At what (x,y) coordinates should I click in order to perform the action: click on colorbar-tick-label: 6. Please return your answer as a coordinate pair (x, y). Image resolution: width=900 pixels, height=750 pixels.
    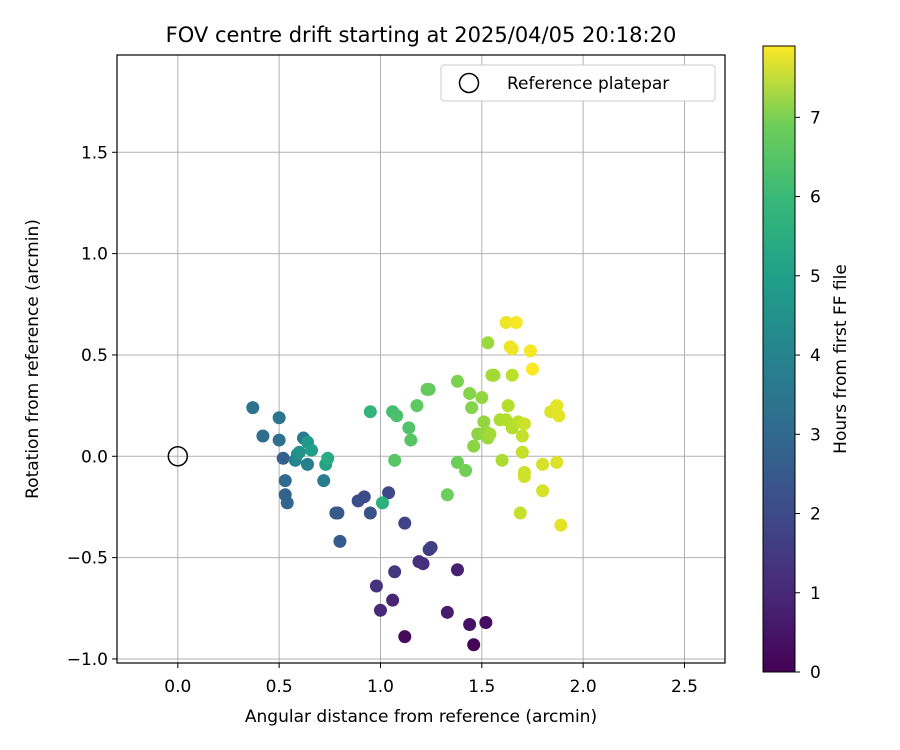
    Looking at the image, I should click on (815, 198).